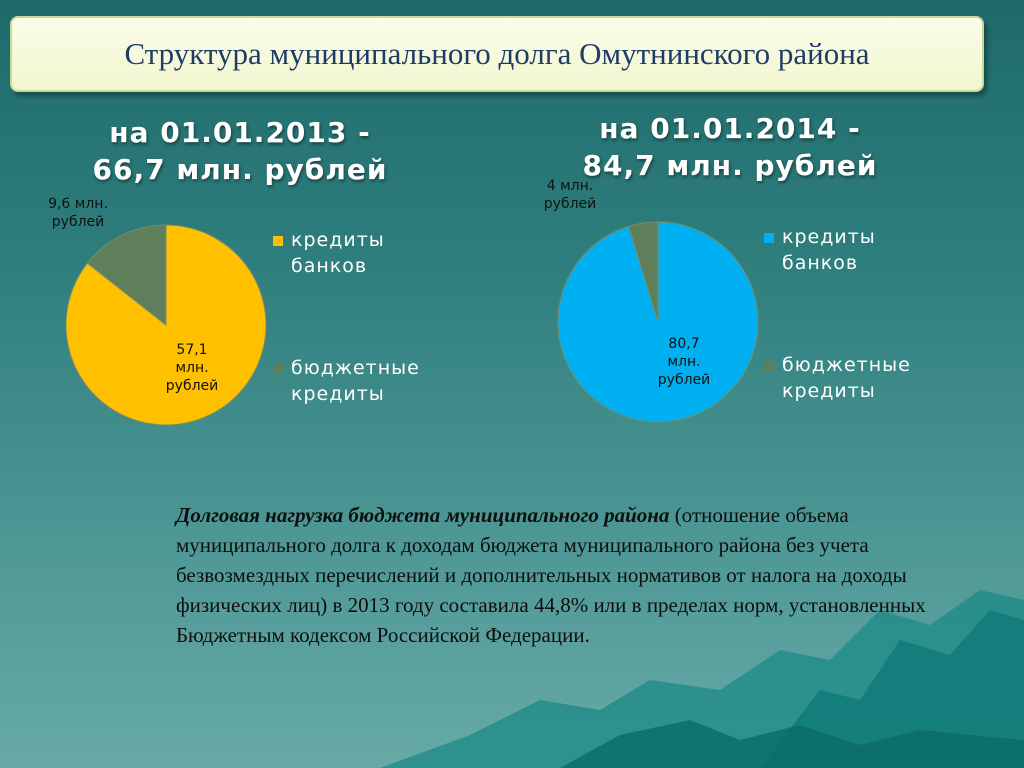  I want to click on chart-2014-heading-line-1: на 01.01.2014 -, so click(730, 128).